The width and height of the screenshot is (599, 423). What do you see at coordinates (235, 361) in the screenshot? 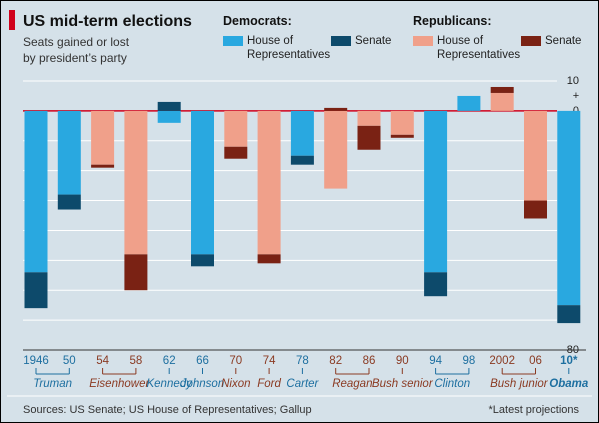
I see `x-tick-label: 70` at bounding box center [235, 361].